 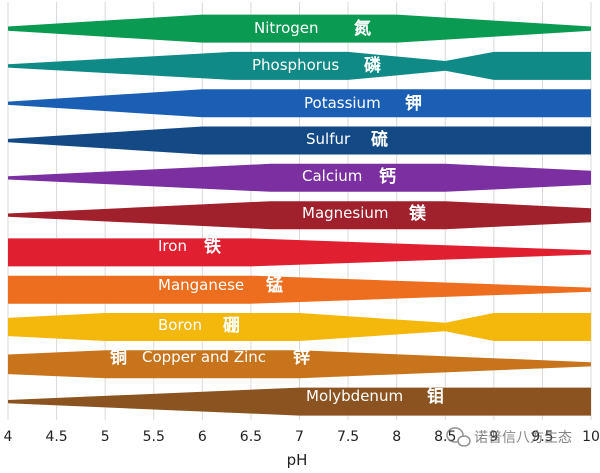 I want to click on band-potassium, so click(x=299, y=103).